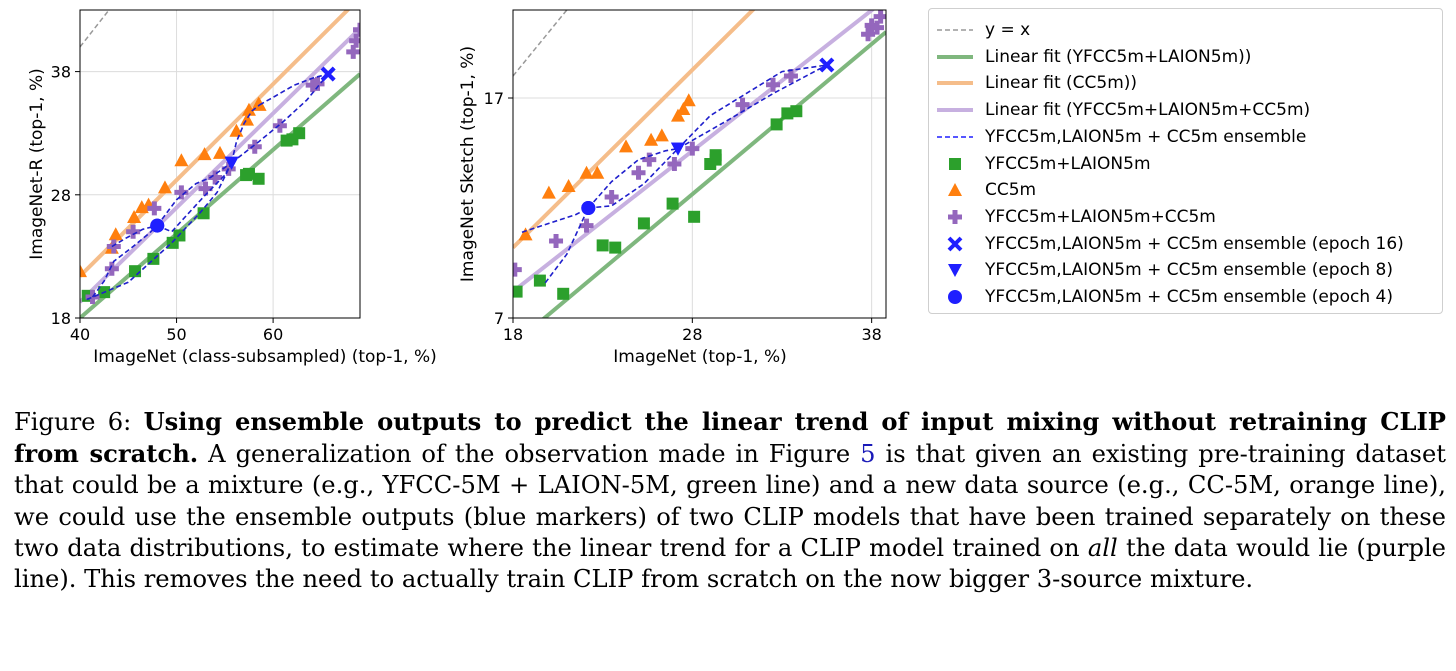 The image size is (1456, 671). What do you see at coordinates (61, 195) in the screenshot?
I see `y-tick-label: 28` at bounding box center [61, 195].